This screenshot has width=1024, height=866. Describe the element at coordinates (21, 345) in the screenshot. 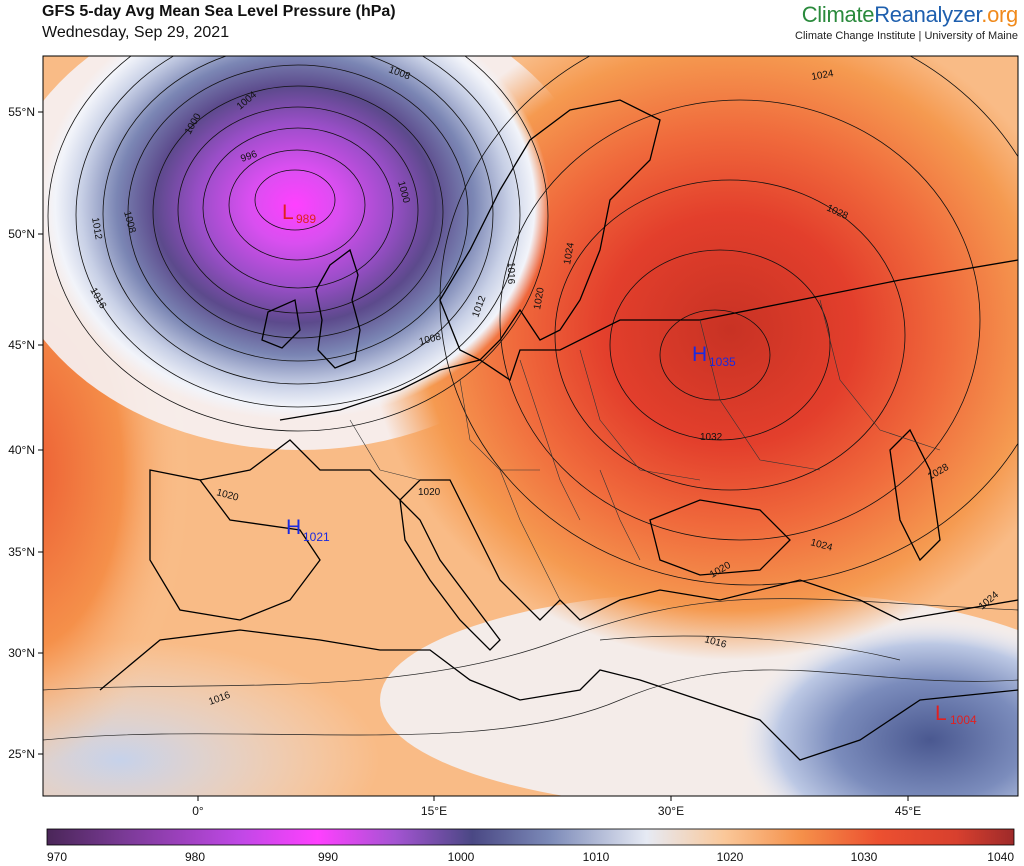

I see `lat-label-45: 45°N` at that location.